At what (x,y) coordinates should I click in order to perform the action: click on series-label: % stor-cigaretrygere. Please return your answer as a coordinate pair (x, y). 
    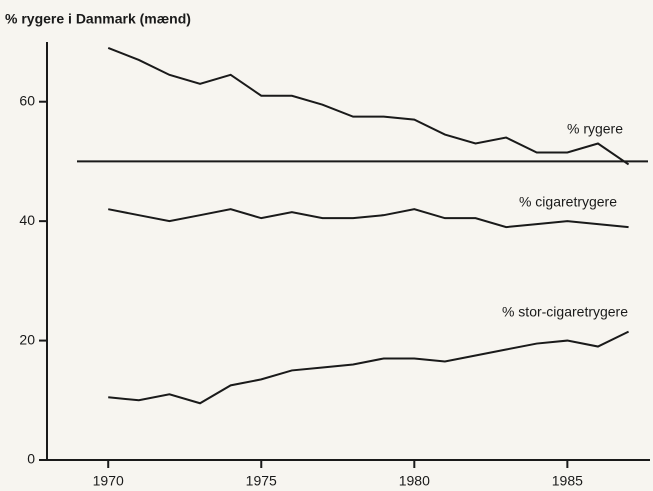
    Looking at the image, I should click on (565, 312).